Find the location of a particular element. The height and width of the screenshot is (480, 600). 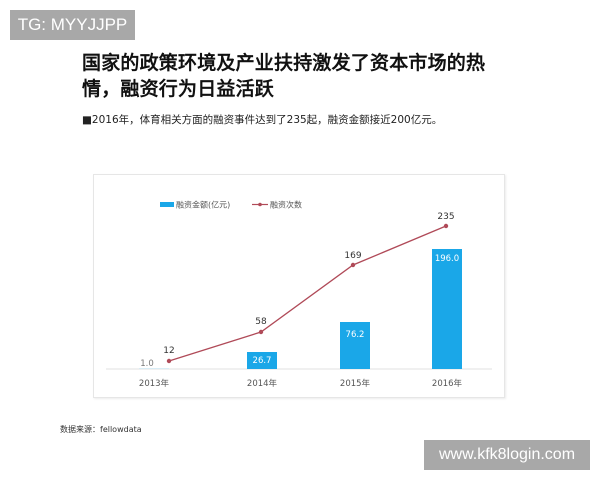

bar-2015 is located at coordinates (355, 345).